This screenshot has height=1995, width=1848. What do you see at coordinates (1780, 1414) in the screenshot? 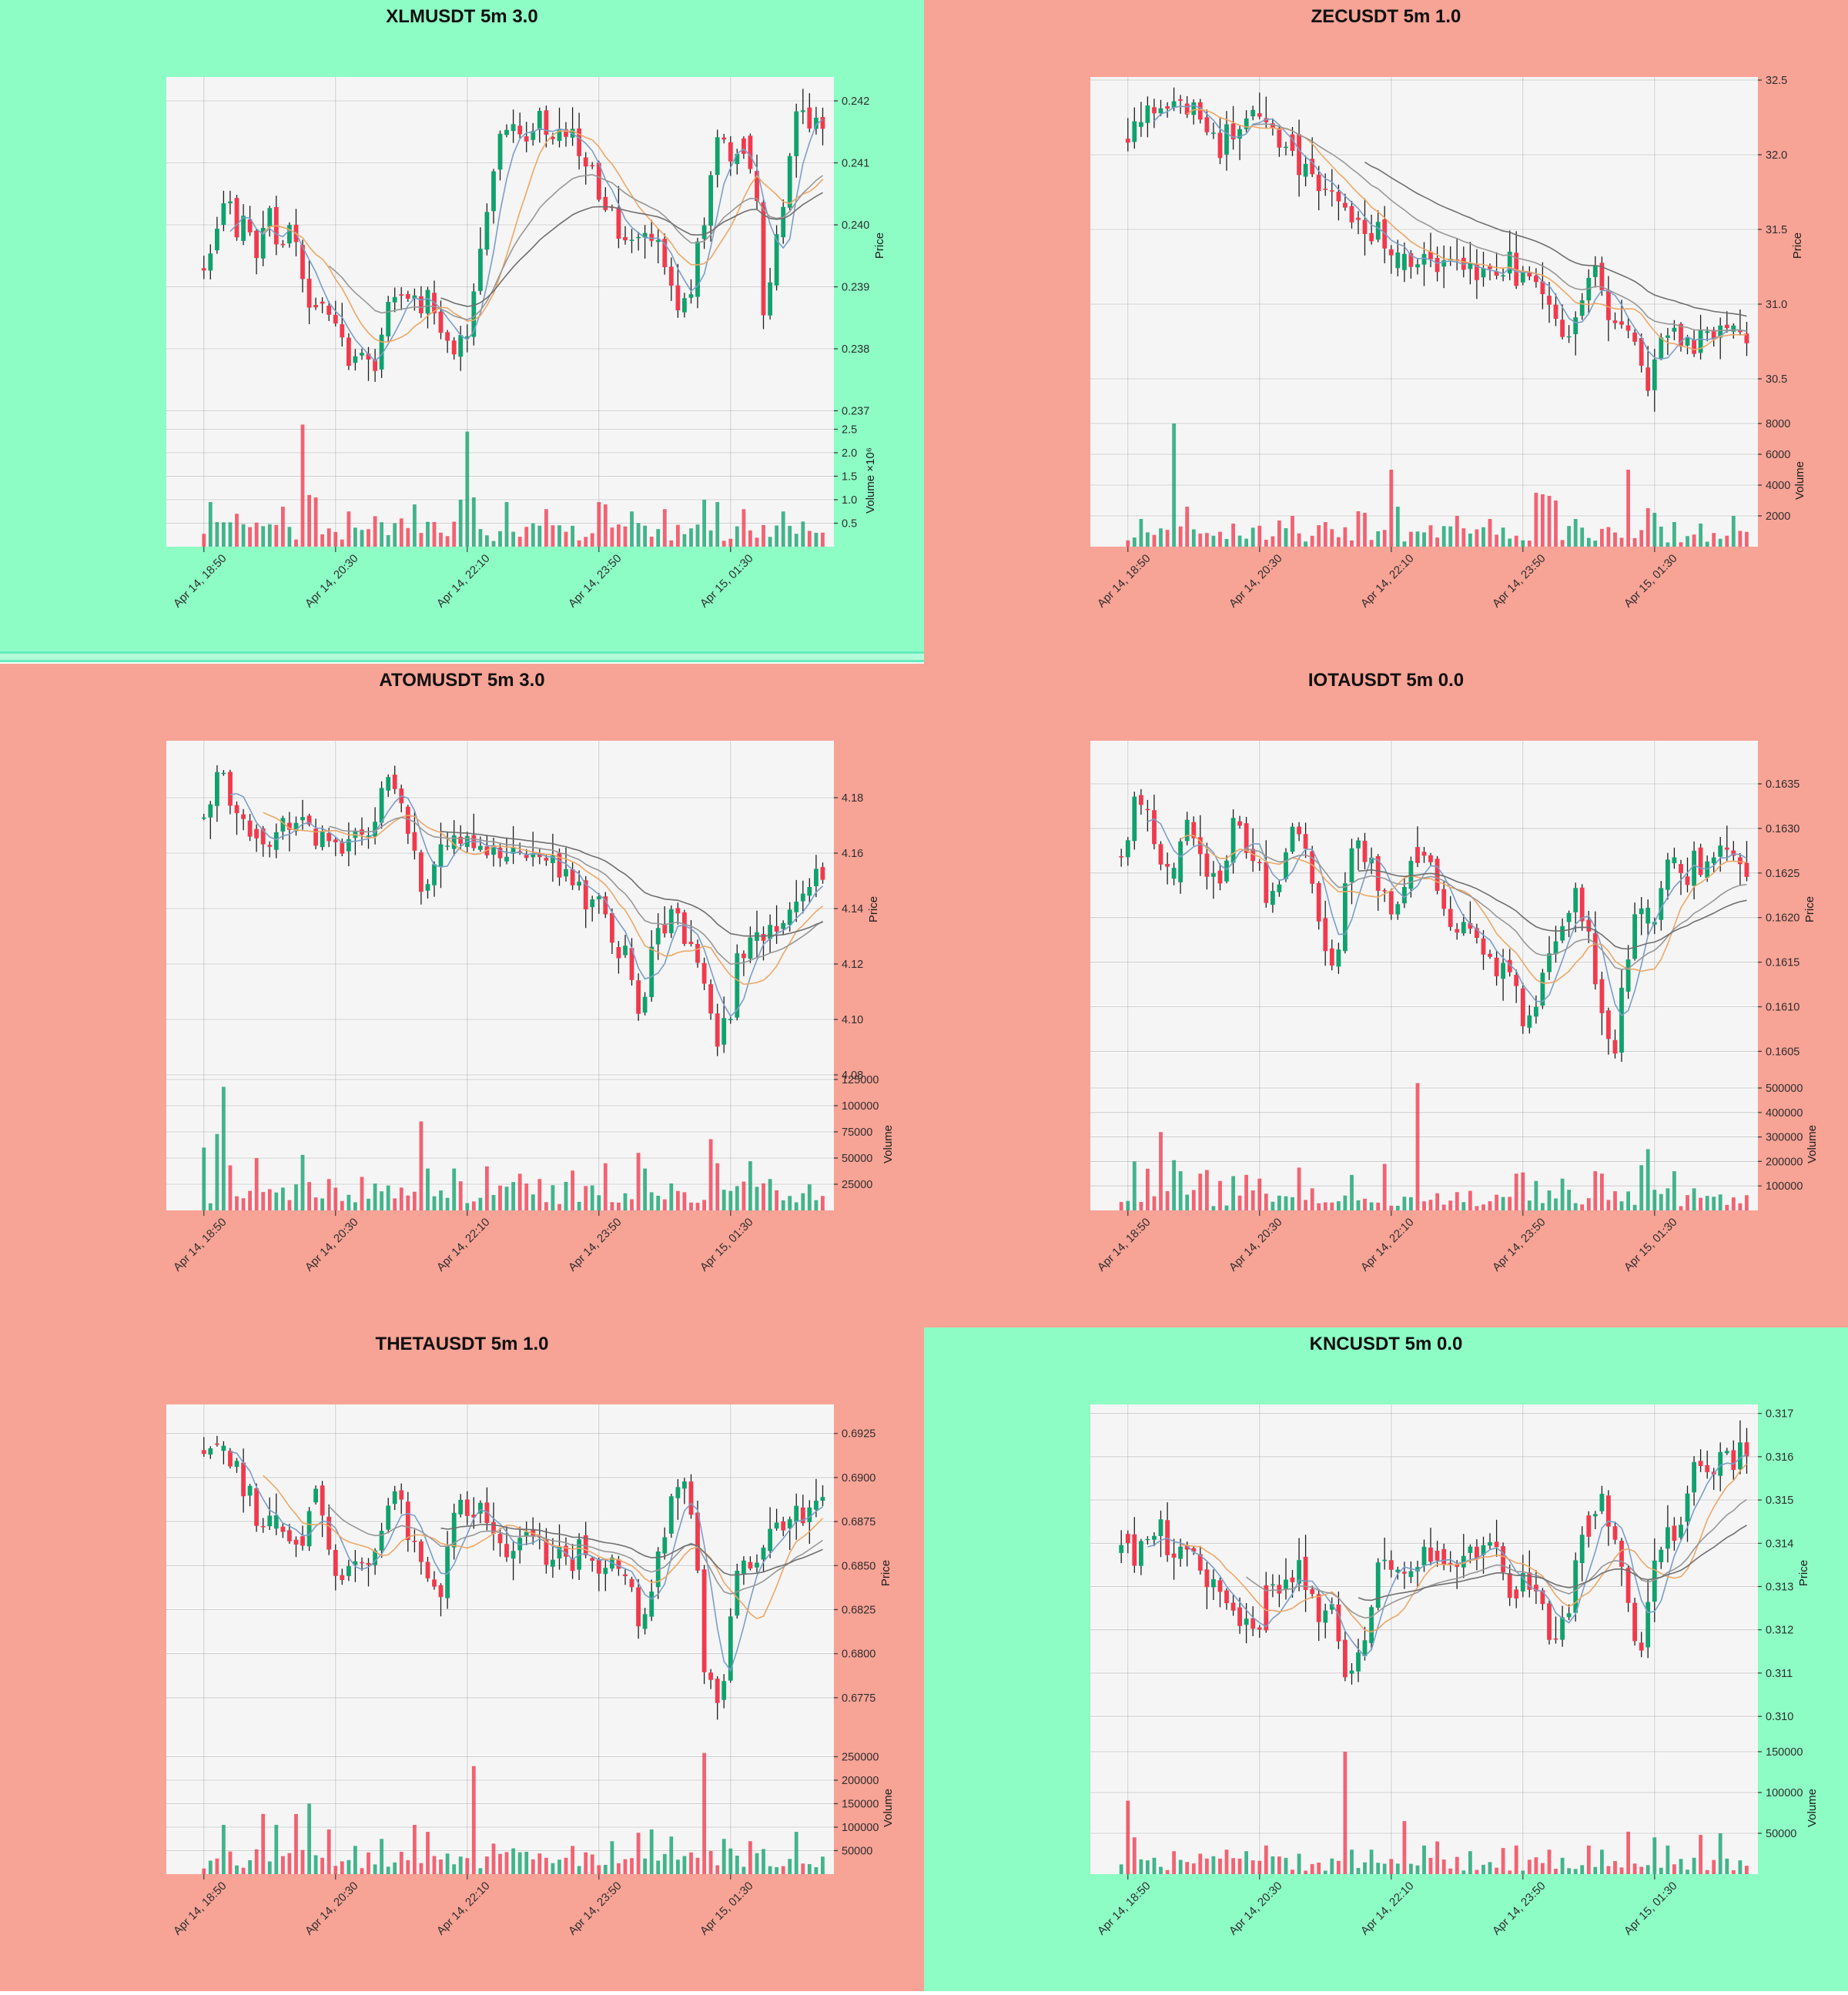
I see `svg-text: 0.317` at bounding box center [1780, 1414].